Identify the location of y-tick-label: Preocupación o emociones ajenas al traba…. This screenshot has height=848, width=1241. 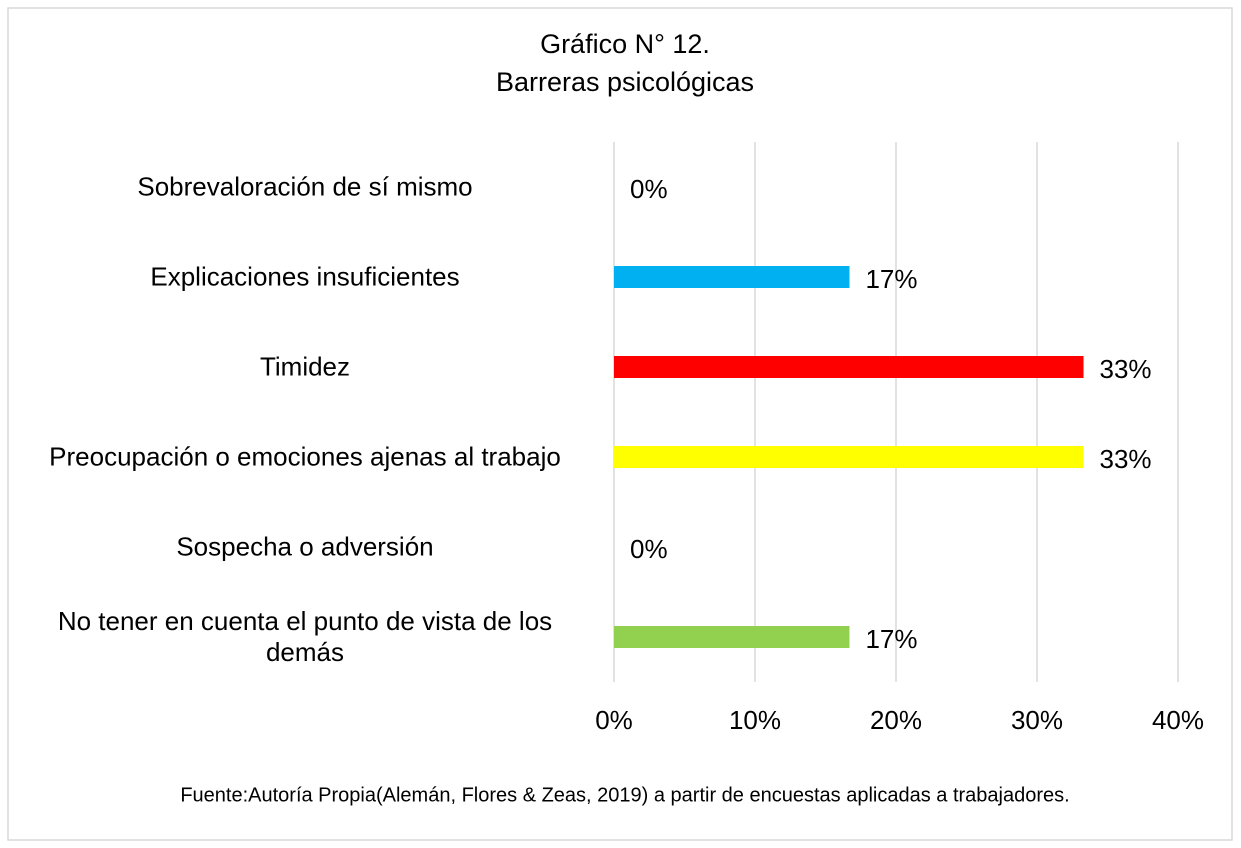
(305, 456).